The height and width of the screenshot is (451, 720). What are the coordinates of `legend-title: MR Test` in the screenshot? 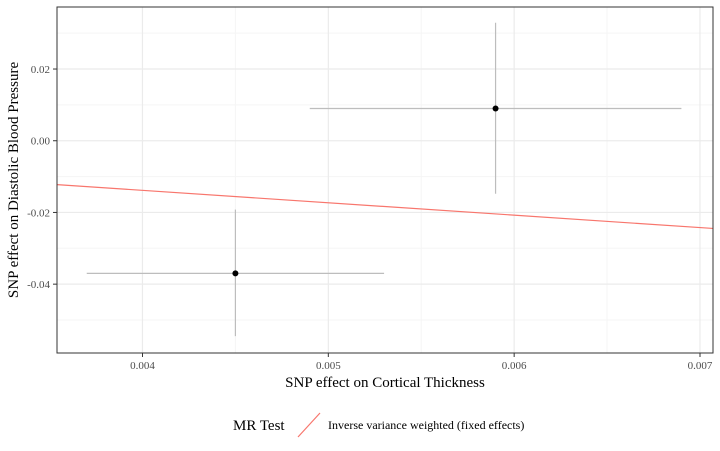 It's located at (259, 426).